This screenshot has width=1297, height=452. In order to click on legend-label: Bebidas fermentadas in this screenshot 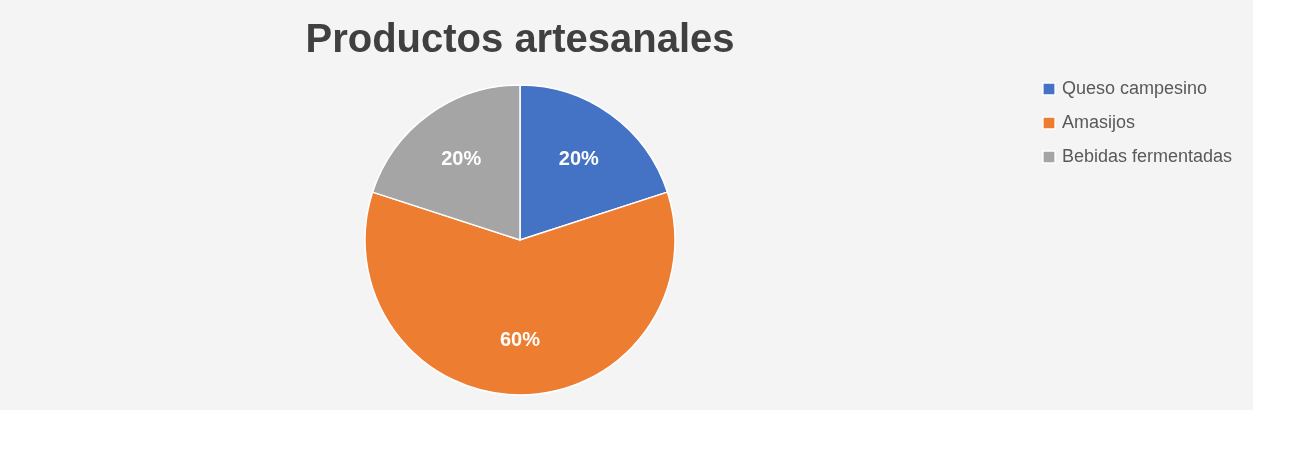, I will do `click(1147, 156)`.